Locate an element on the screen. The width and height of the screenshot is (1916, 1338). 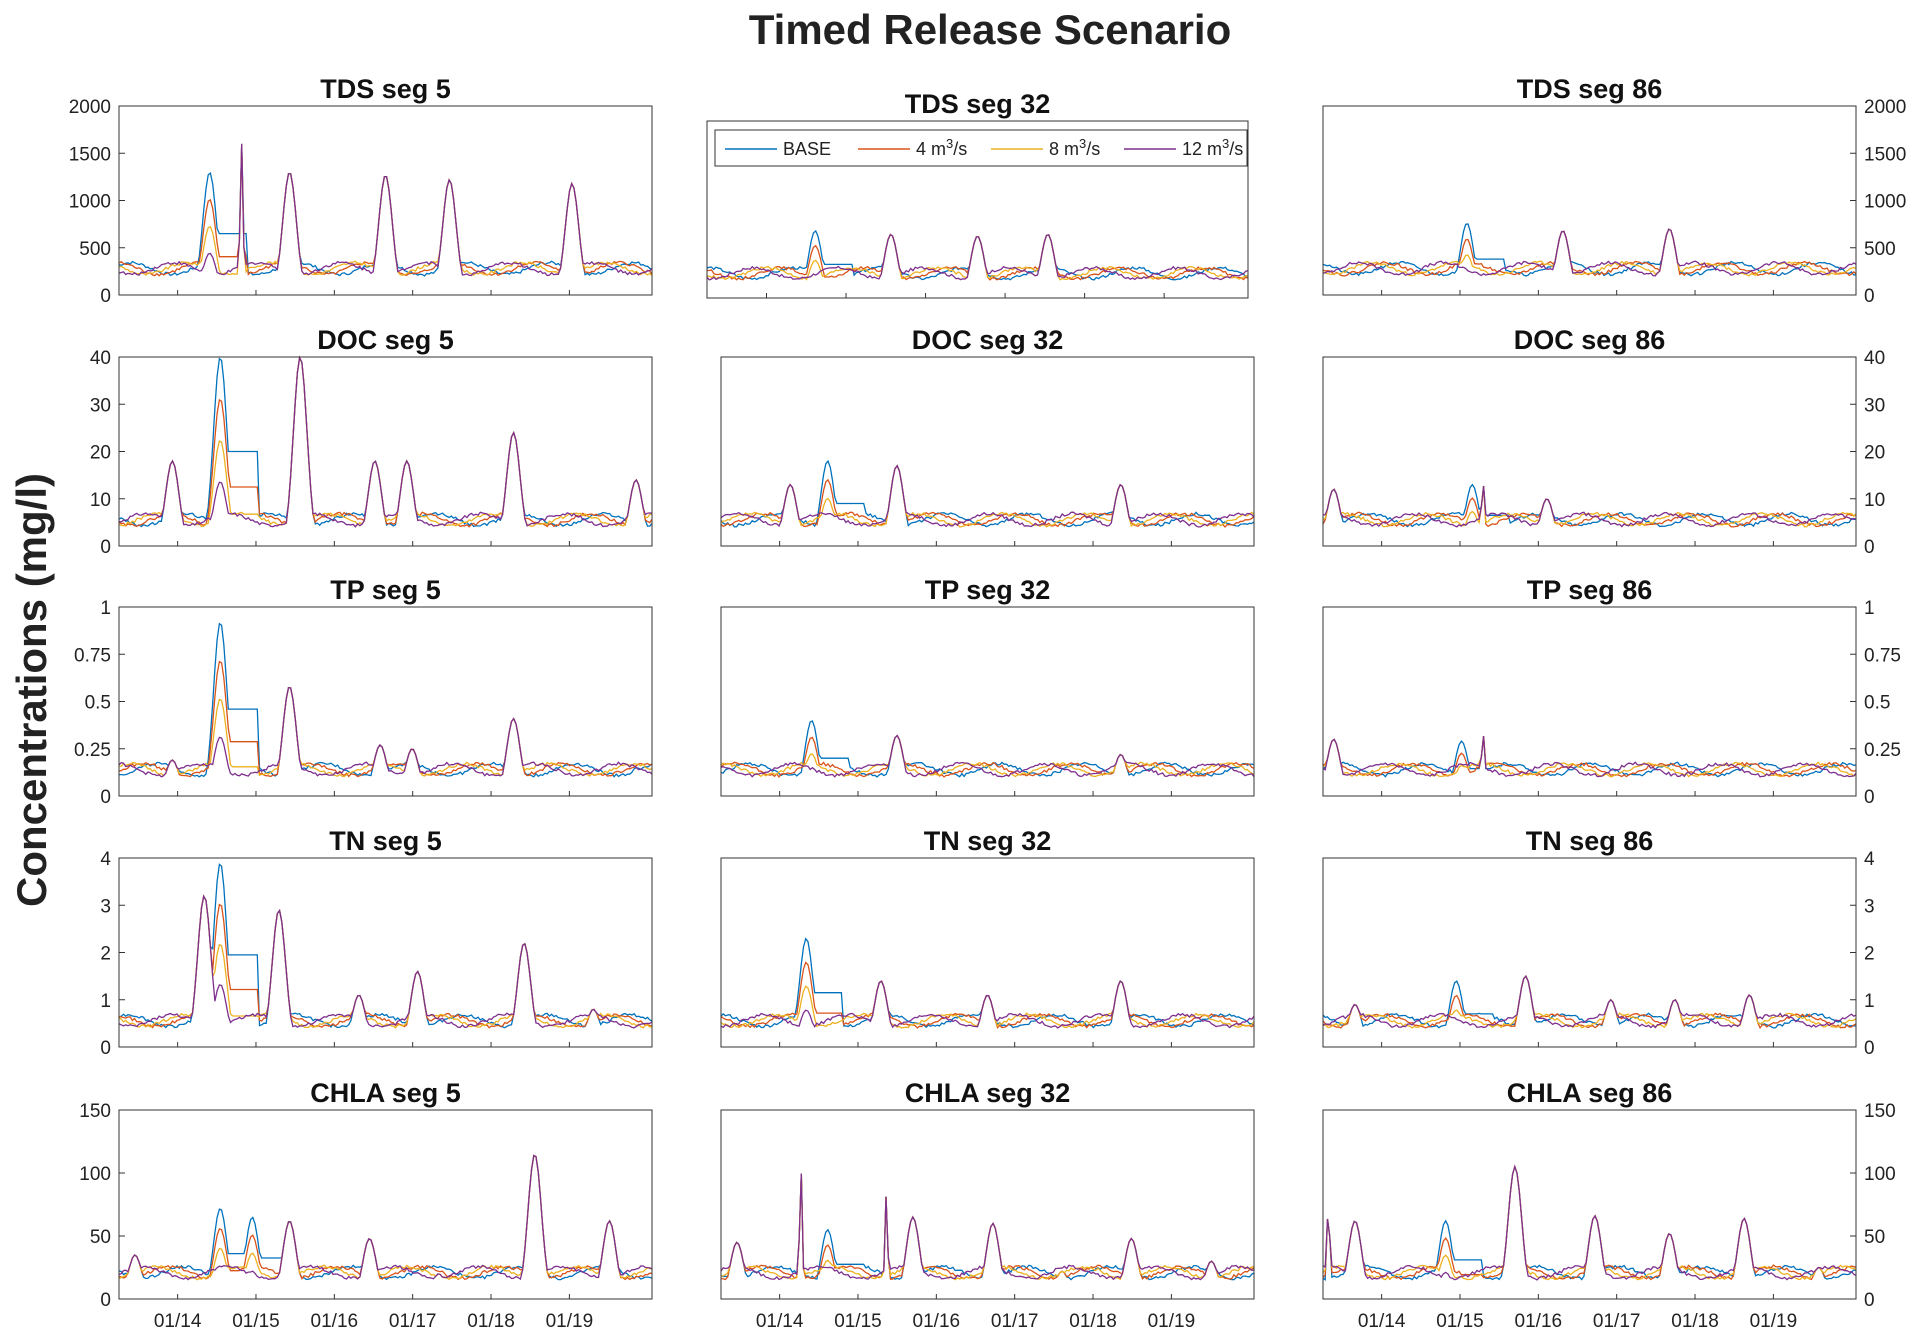
panel-tds-seg-5-axes is located at coordinates (385, 200).